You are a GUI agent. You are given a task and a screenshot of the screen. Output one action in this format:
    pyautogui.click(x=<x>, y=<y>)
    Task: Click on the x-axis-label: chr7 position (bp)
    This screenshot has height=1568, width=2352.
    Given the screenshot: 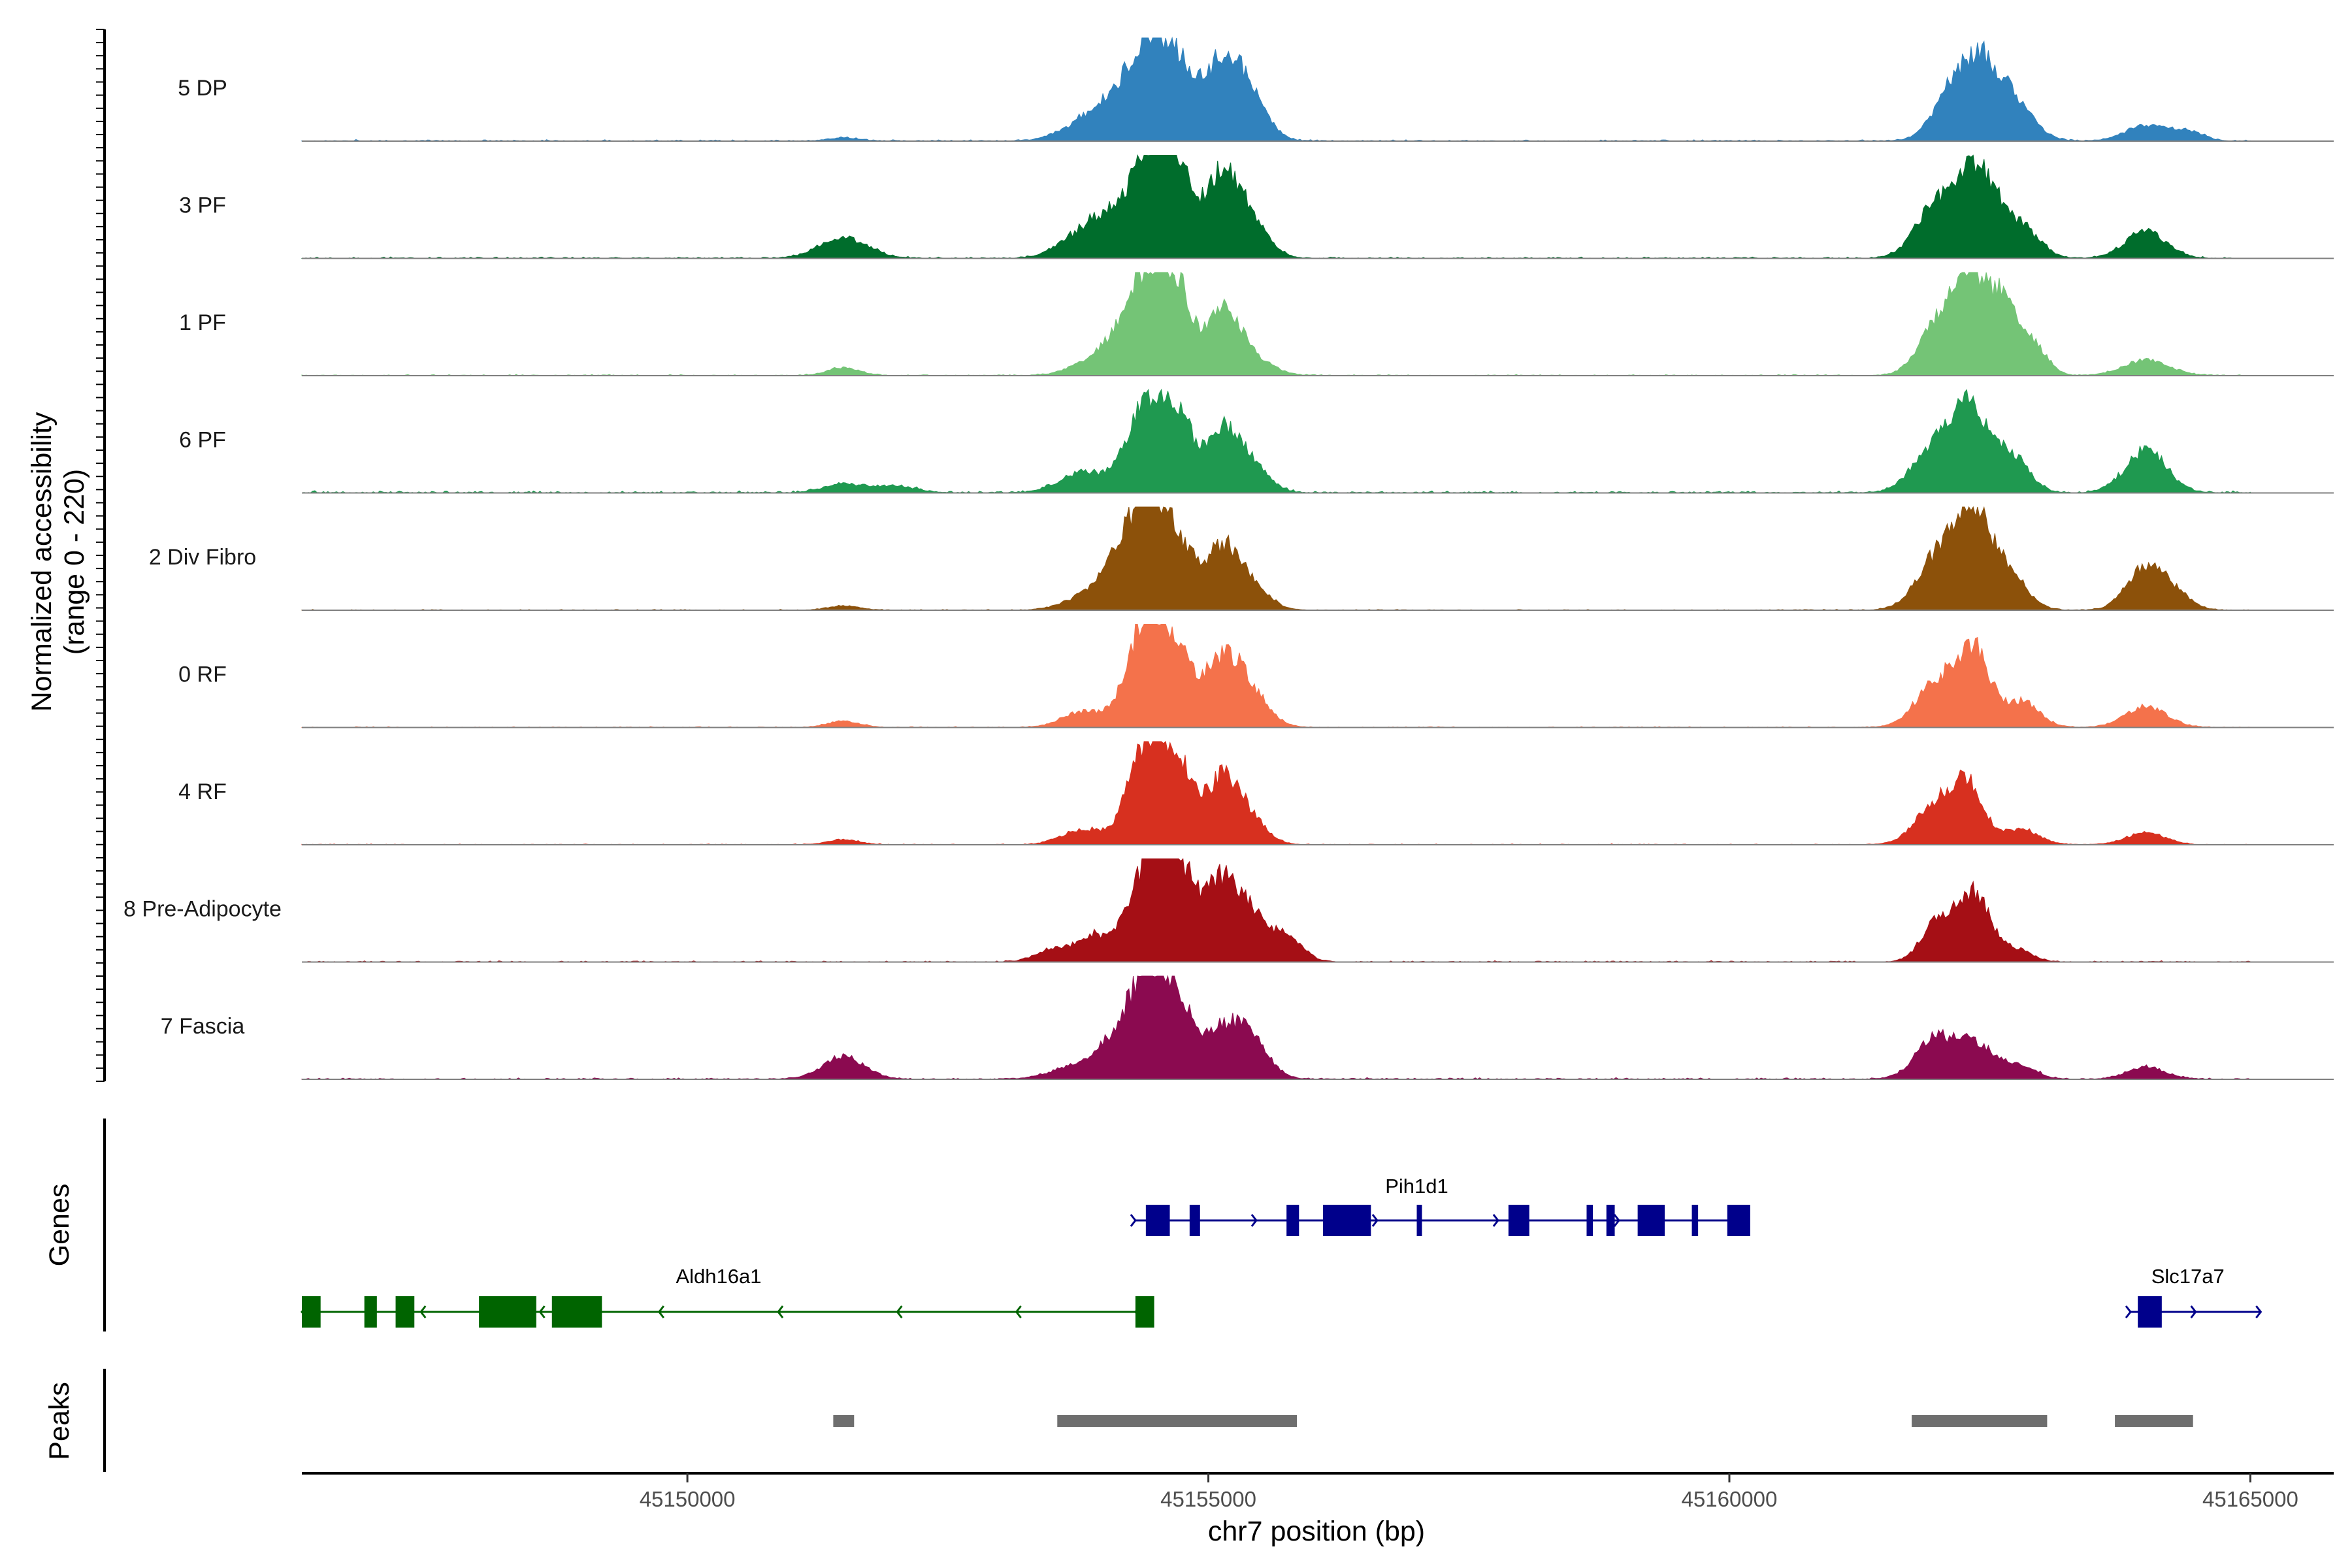 What is the action you would take?
    pyautogui.click(x=1316, y=1531)
    